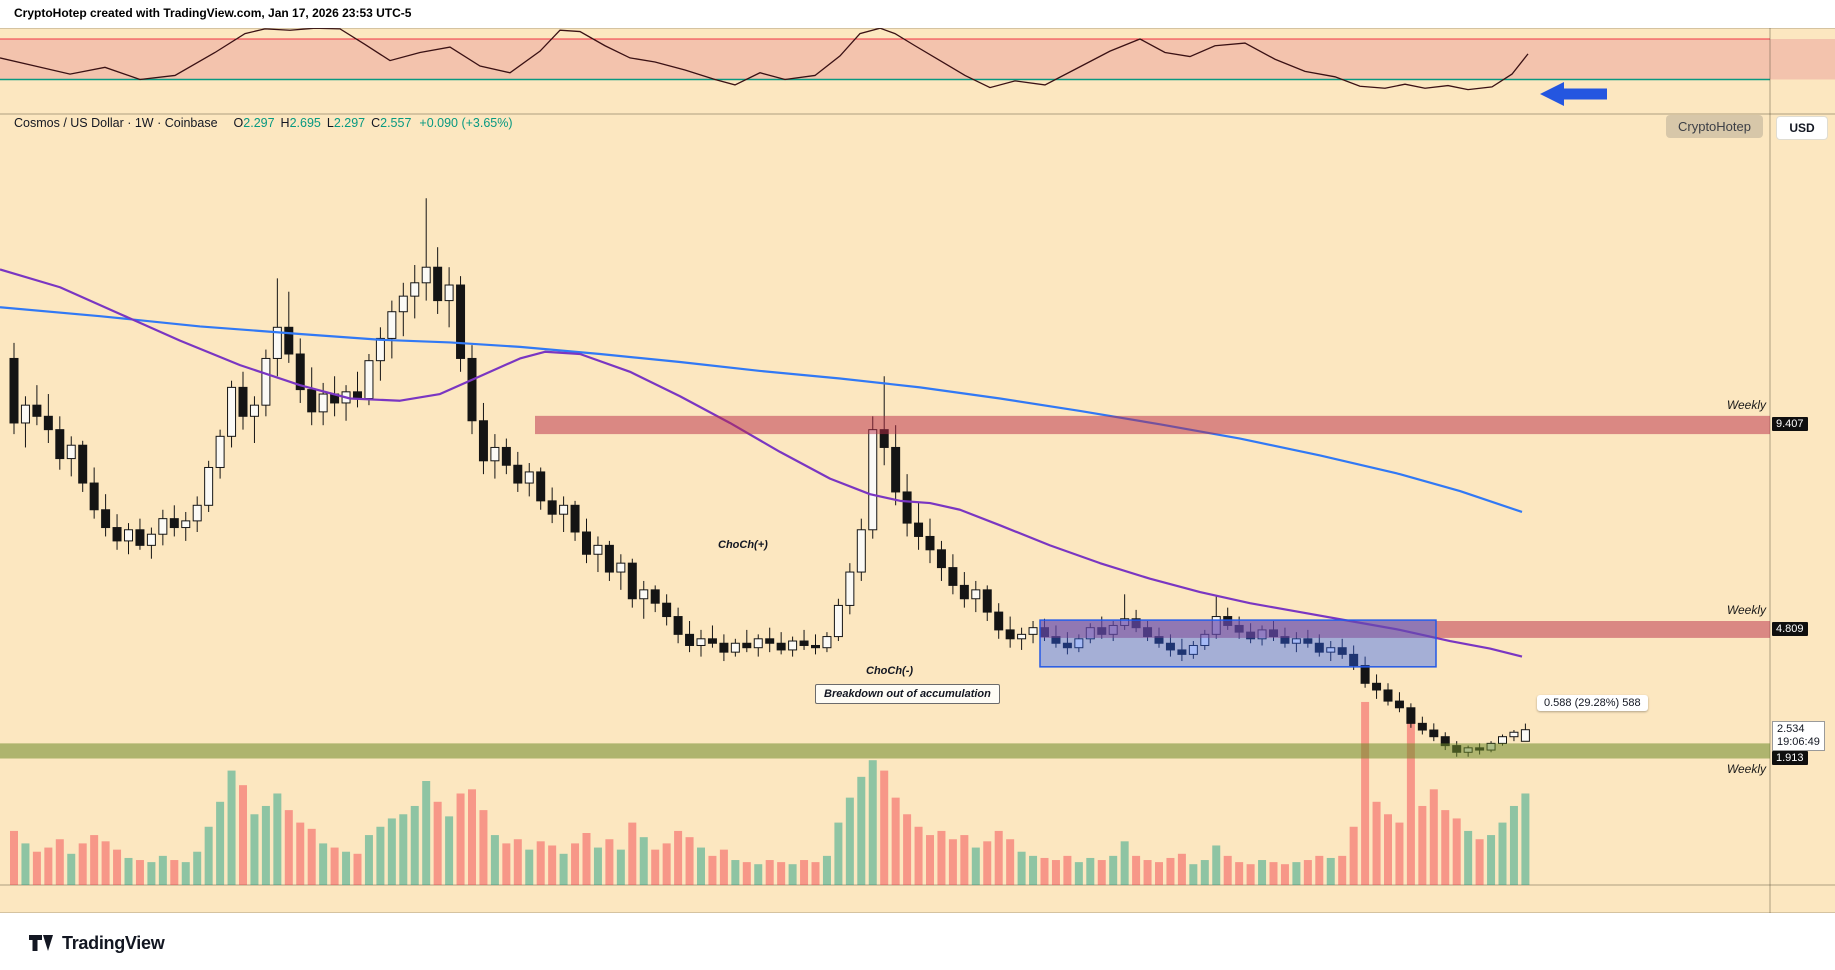 Image resolution: width=1835 pixels, height=970 pixels. What do you see at coordinates (396, 123) in the screenshot?
I see `close-value: 2.557` at bounding box center [396, 123].